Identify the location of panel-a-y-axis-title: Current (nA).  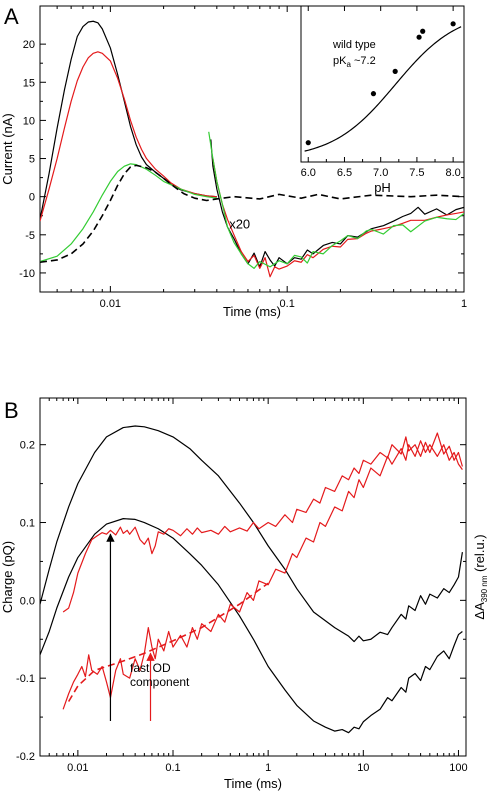
(7, 149).